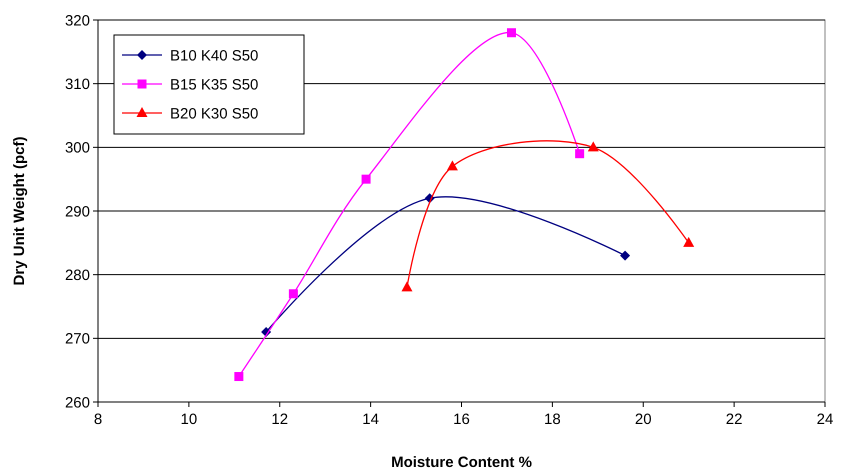  Describe the element at coordinates (461, 419) in the screenshot. I see `x-tick-label: 16` at that location.